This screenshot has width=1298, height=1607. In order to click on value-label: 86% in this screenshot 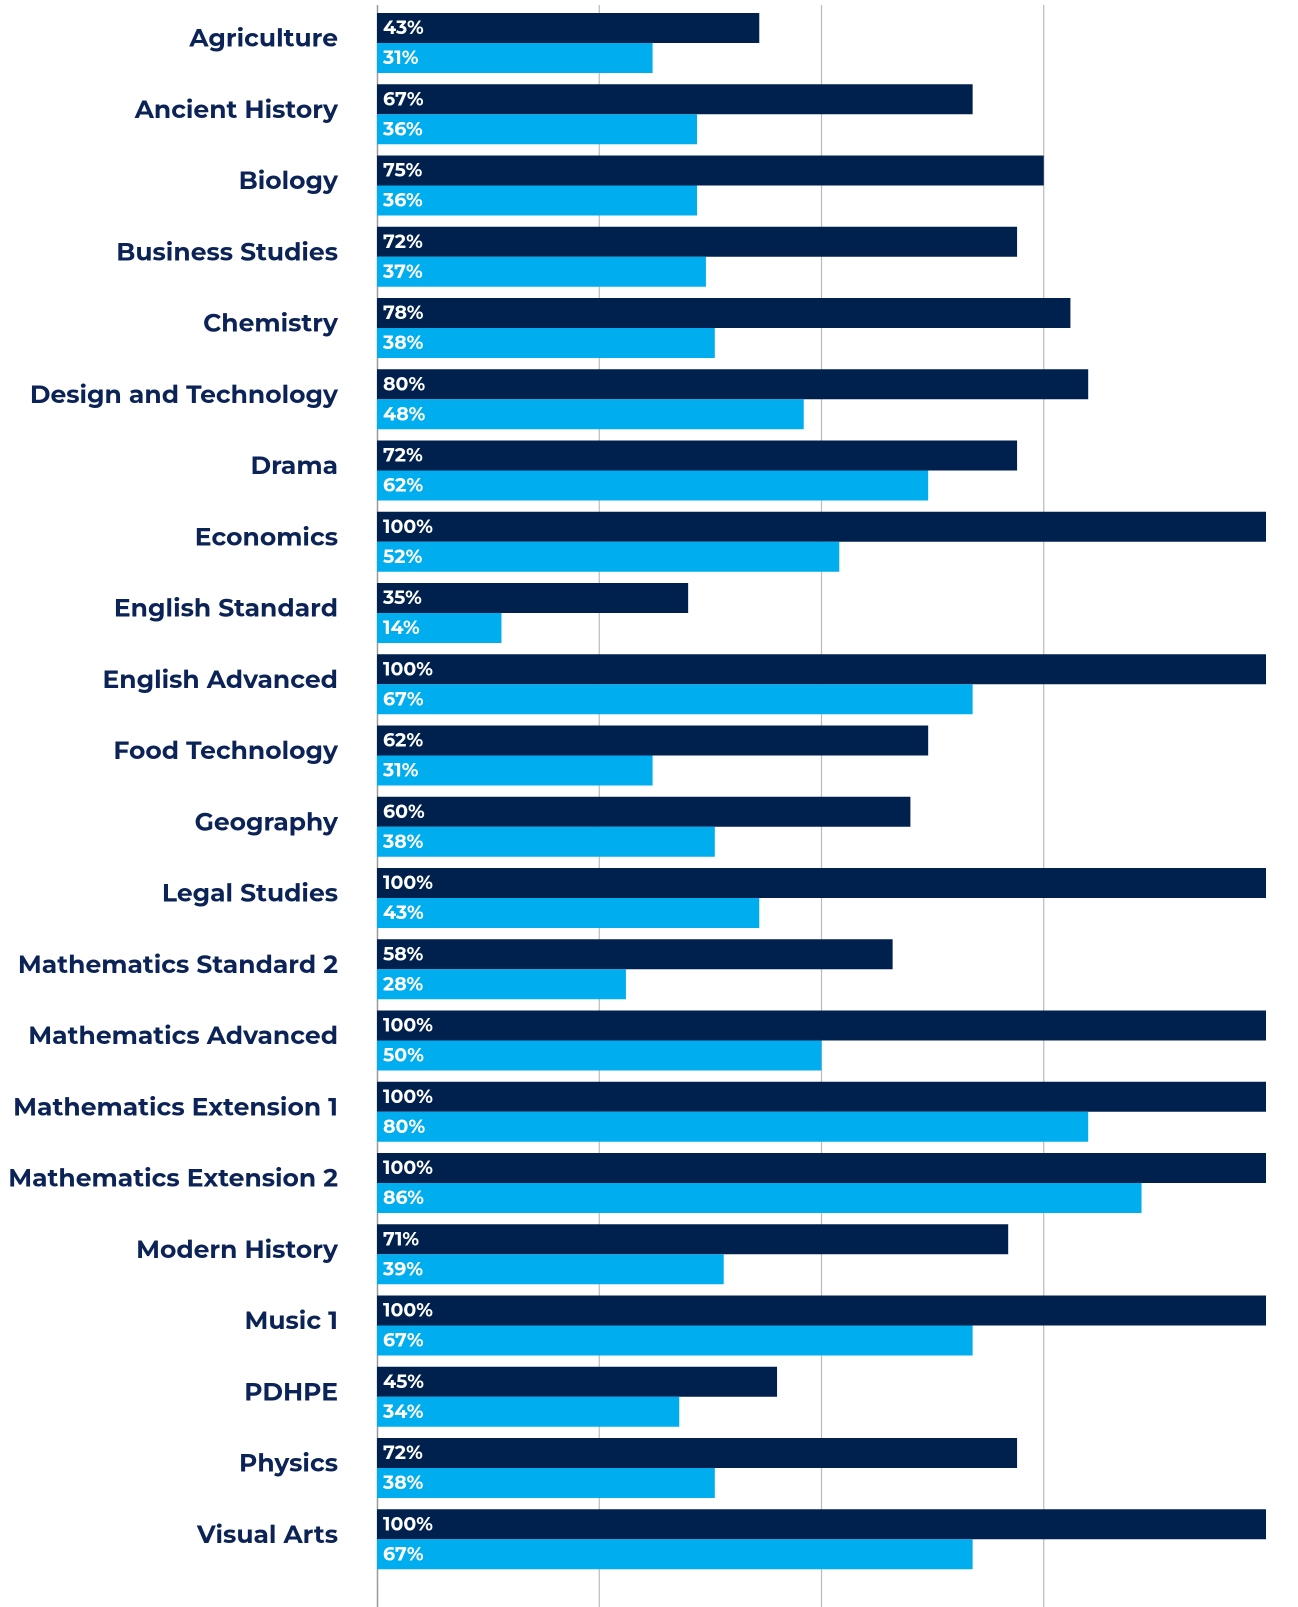, I will do `click(403, 1197)`.